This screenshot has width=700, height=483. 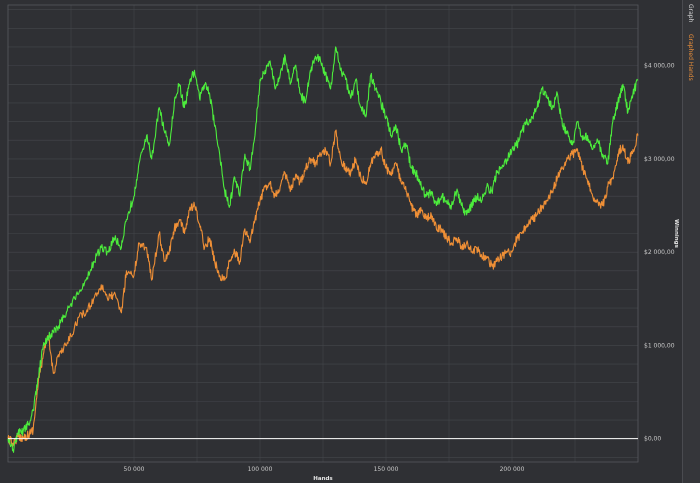 What do you see at coordinates (659, 159) in the screenshot?
I see `y-tick-label: $3 000,00` at bounding box center [659, 159].